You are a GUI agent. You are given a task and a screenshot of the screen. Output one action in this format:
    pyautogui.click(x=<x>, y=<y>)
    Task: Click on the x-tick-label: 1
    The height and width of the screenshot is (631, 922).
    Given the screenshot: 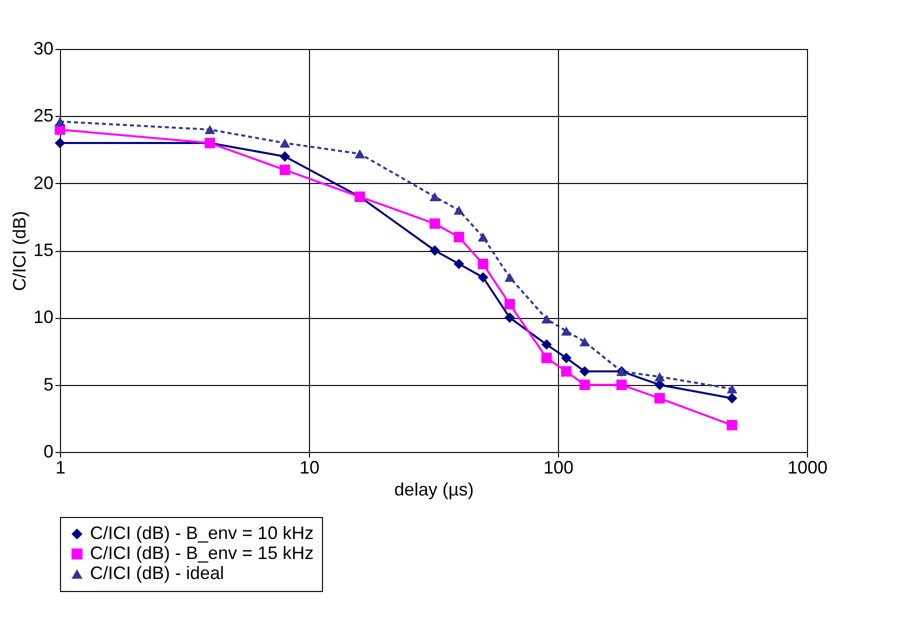 What is the action you would take?
    pyautogui.click(x=60, y=468)
    